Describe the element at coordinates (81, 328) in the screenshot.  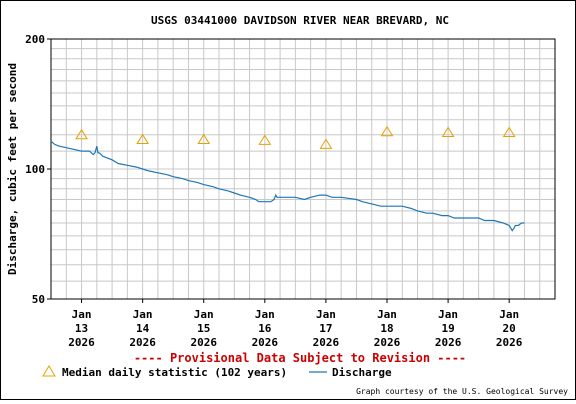
I see `x-tick-label: 13` at that location.